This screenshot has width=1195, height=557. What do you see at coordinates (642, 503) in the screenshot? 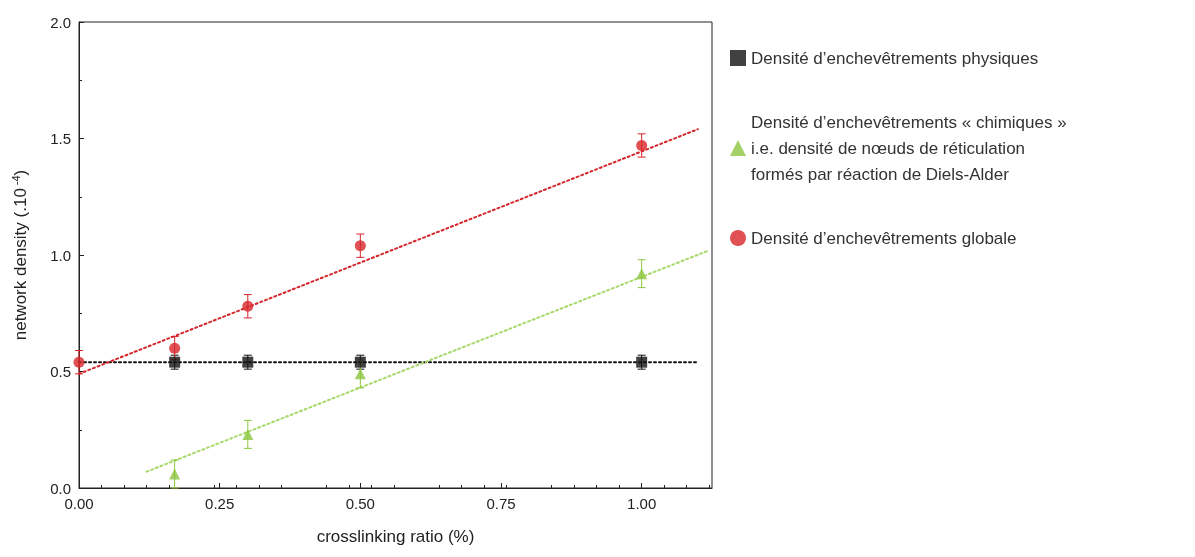
I see `x-tick-label: 1.00` at bounding box center [642, 503].